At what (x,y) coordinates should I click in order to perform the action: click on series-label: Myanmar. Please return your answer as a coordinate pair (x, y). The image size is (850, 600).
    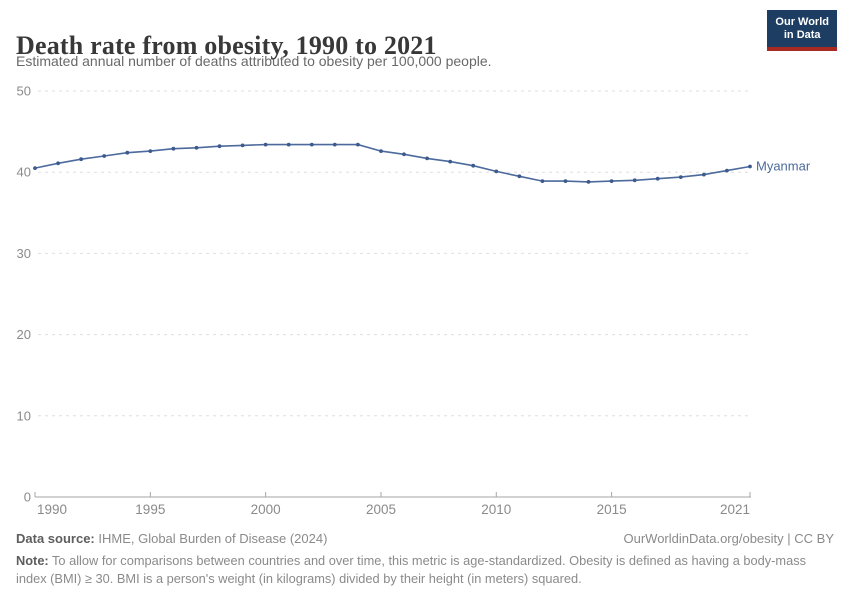
    Looking at the image, I should click on (783, 166).